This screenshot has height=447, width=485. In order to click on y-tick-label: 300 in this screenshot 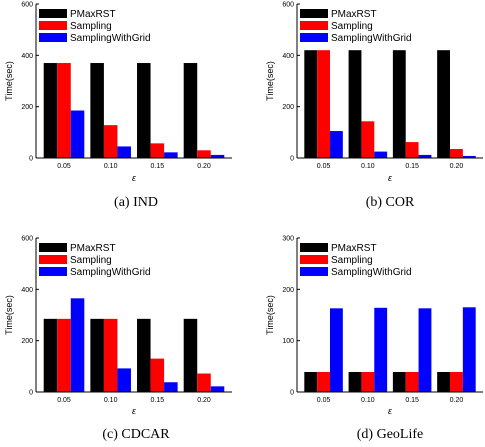, I will do `click(288, 239)`.